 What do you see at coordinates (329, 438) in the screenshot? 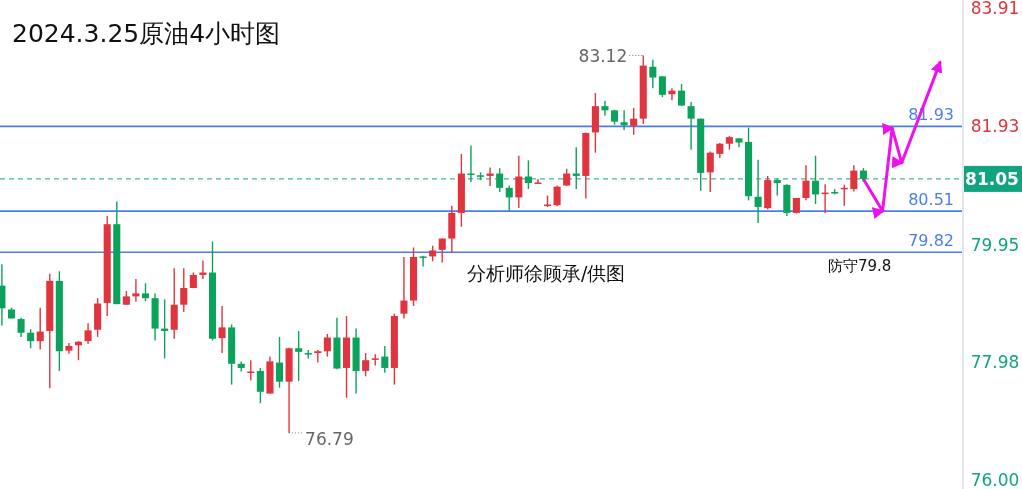
I see `annotation: 76.79` at bounding box center [329, 438].